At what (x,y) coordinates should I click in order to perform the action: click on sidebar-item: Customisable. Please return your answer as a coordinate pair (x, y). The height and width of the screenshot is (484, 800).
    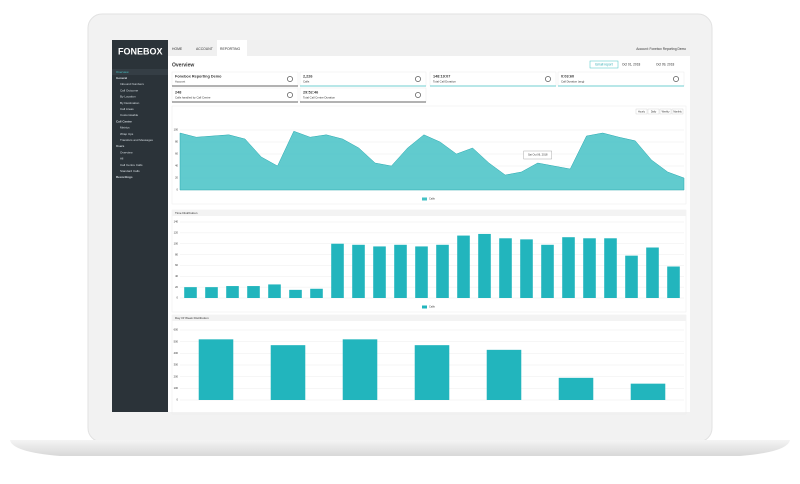
    Looking at the image, I should click on (129, 115).